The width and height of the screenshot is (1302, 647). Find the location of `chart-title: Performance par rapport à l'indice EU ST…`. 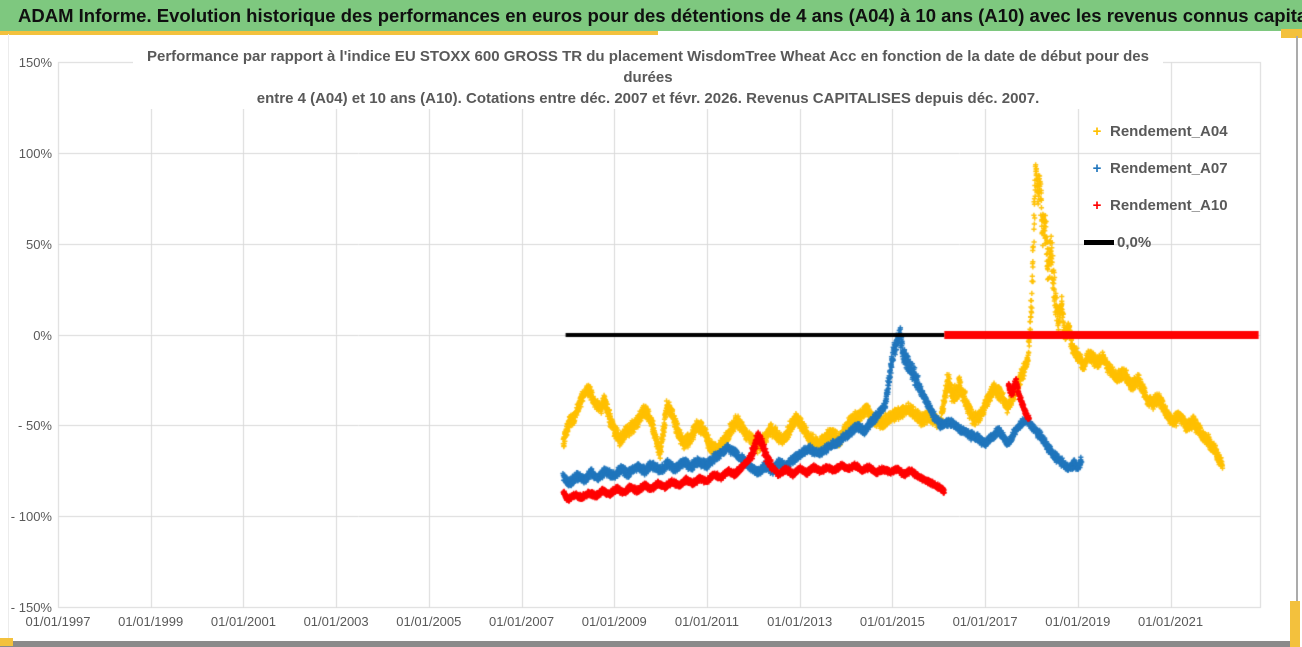

chart-title: Performance par rapport à l'indice EU ST… is located at coordinates (648, 77).